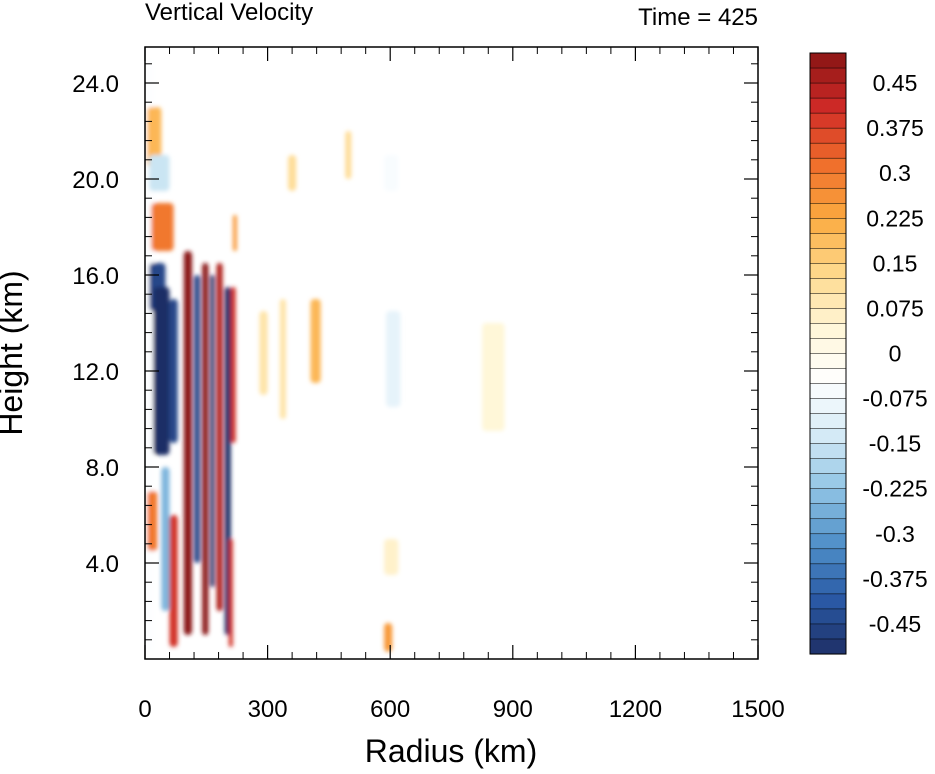 This screenshot has height=774, width=935. I want to click on x-tick-label: 900, so click(513, 709).